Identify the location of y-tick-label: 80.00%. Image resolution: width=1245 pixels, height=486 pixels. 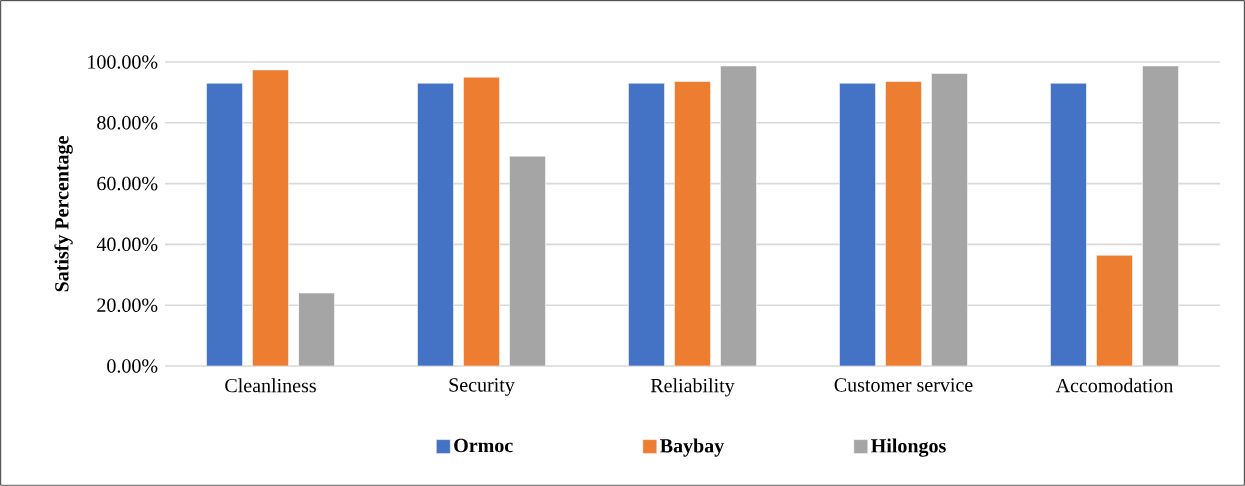
(127, 123).